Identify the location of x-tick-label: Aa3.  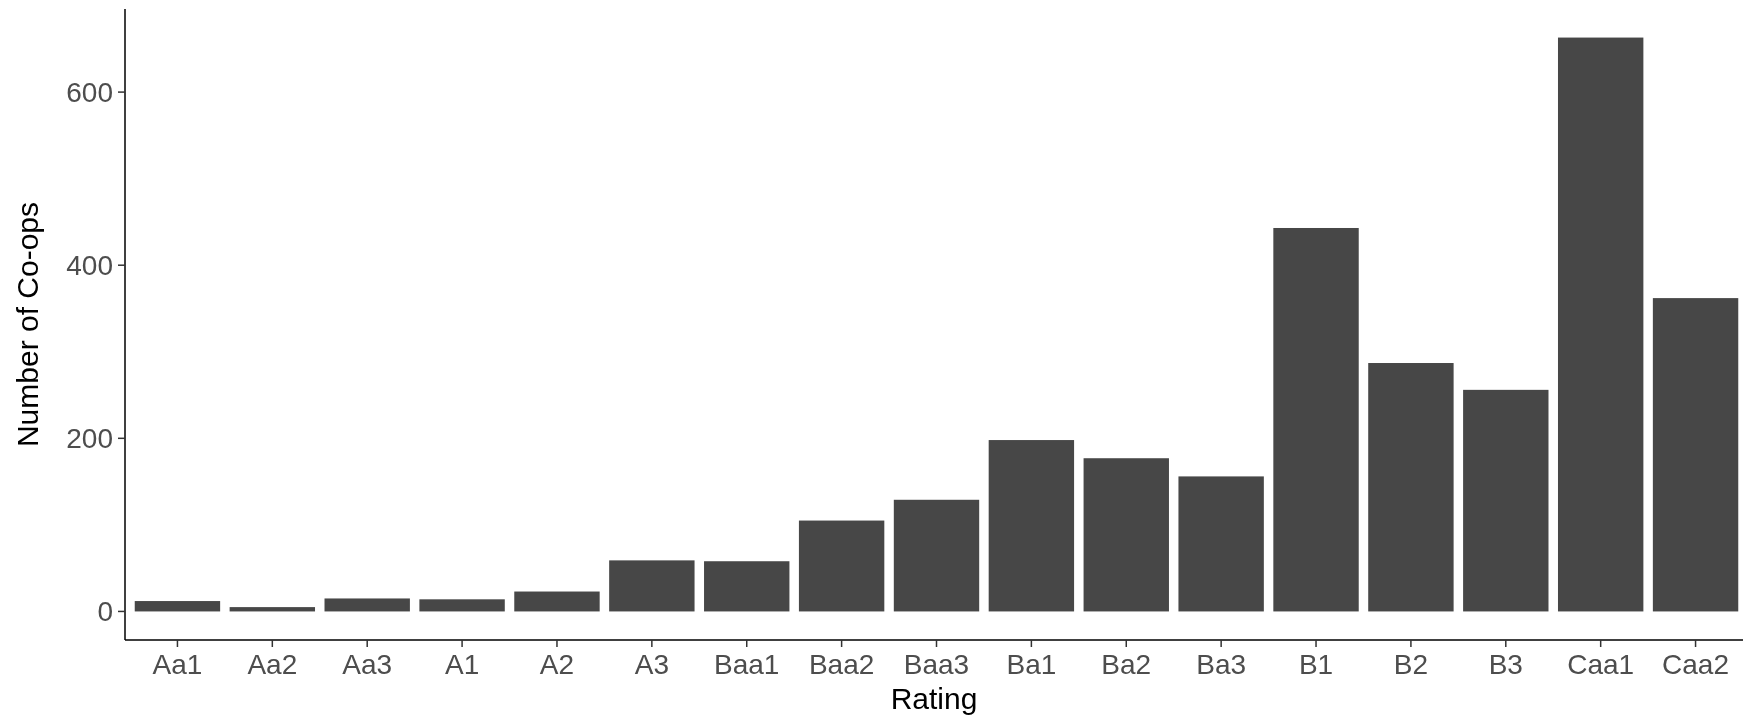
(367, 664).